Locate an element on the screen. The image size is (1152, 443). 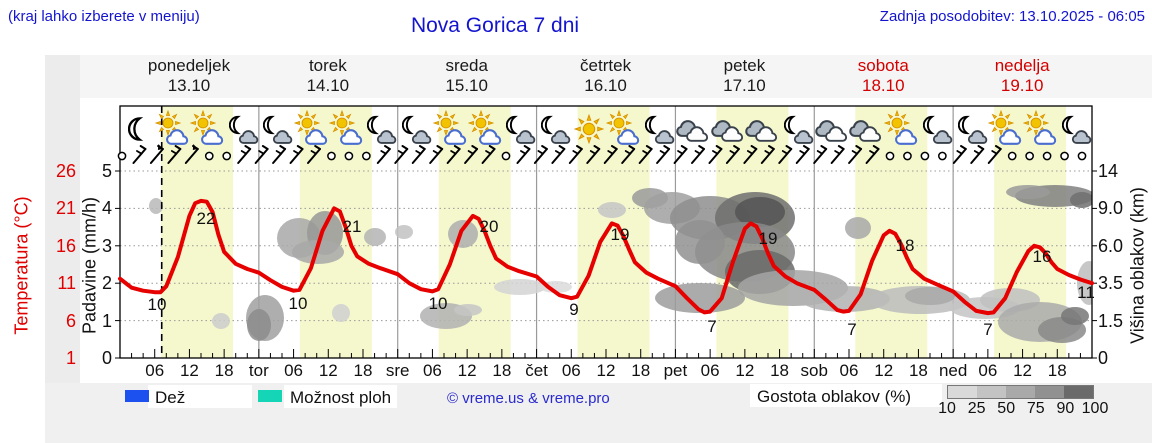
day-name: sobota is located at coordinates (883, 65).